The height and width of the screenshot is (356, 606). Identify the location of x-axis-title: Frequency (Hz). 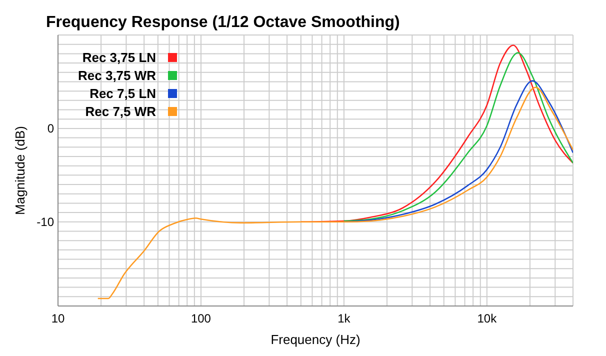
(315, 339).